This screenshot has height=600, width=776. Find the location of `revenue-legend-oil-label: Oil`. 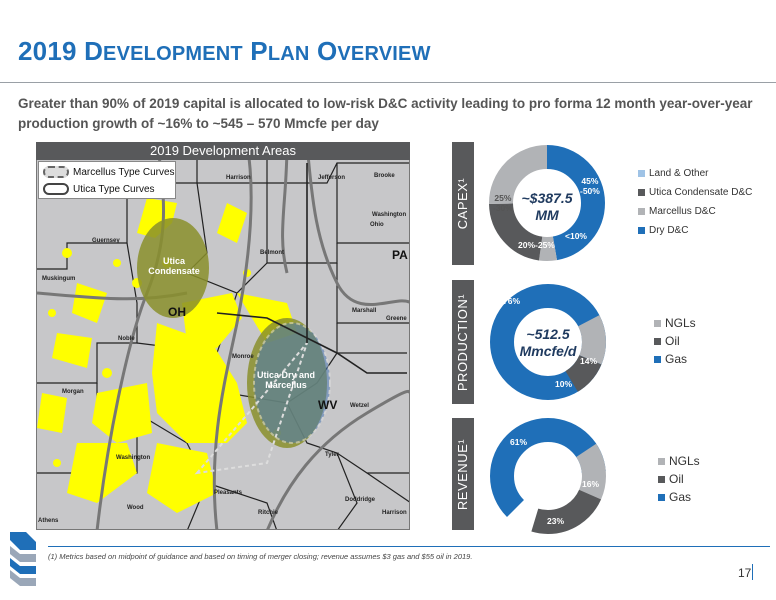

revenue-legend-oil-label: Oil is located at coordinates (676, 479).